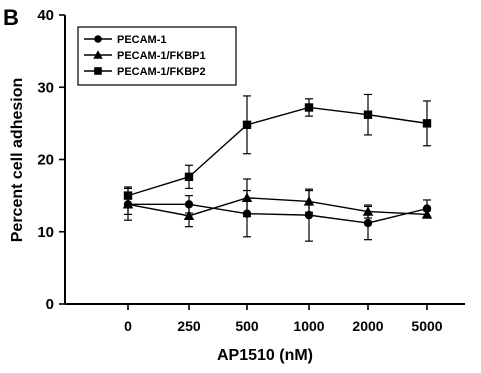 The width and height of the screenshot is (481, 373). Describe the element at coordinates (161, 72) in the screenshot. I see `legend-label: PECAM-1/FKBP2` at that location.